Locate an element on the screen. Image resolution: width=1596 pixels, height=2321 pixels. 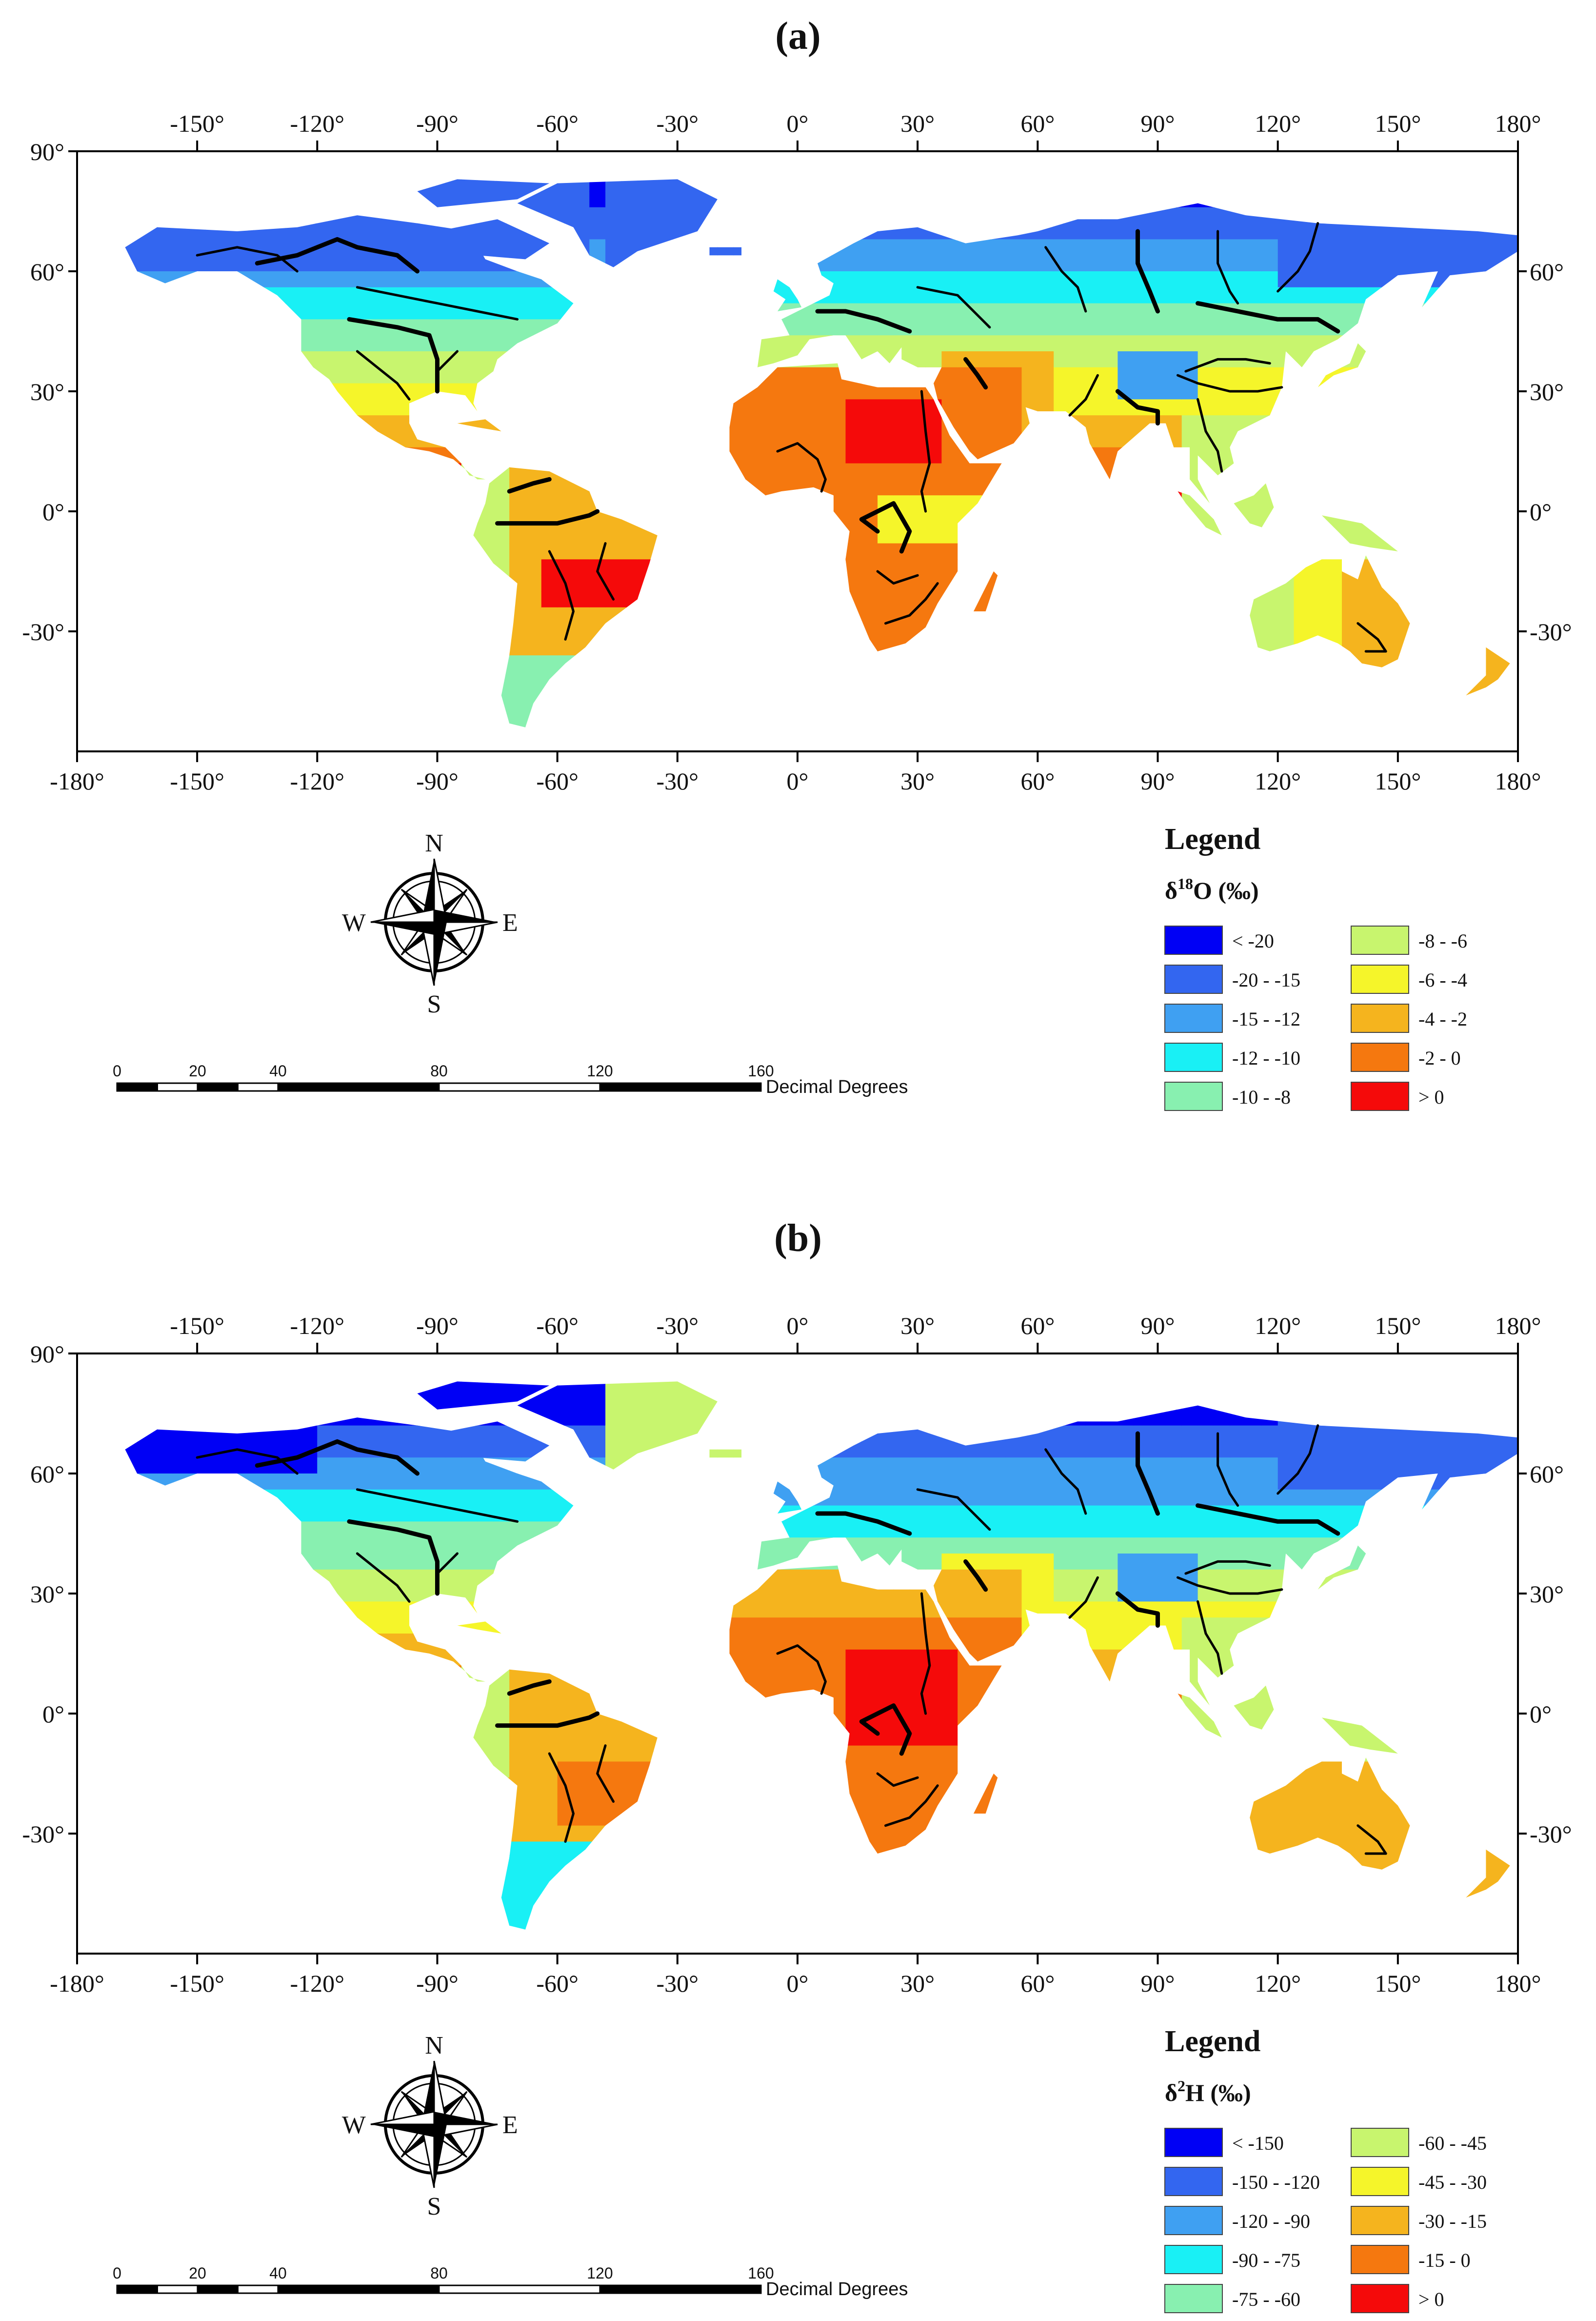
river-line is located at coordinates (864, 321).